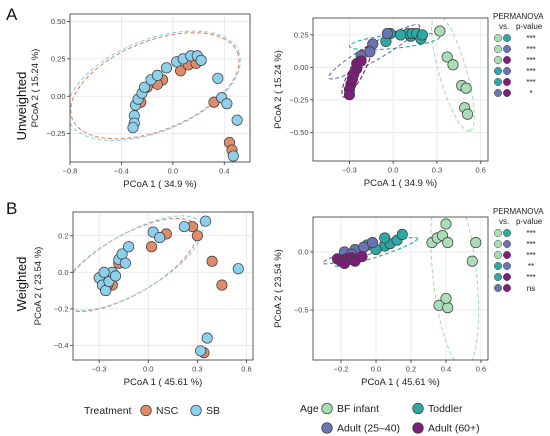 Image resolution: width=550 pixels, height=436 pixels. What do you see at coordinates (507, 38) in the screenshot?
I see `permanova-group-b-toddler` at bounding box center [507, 38].